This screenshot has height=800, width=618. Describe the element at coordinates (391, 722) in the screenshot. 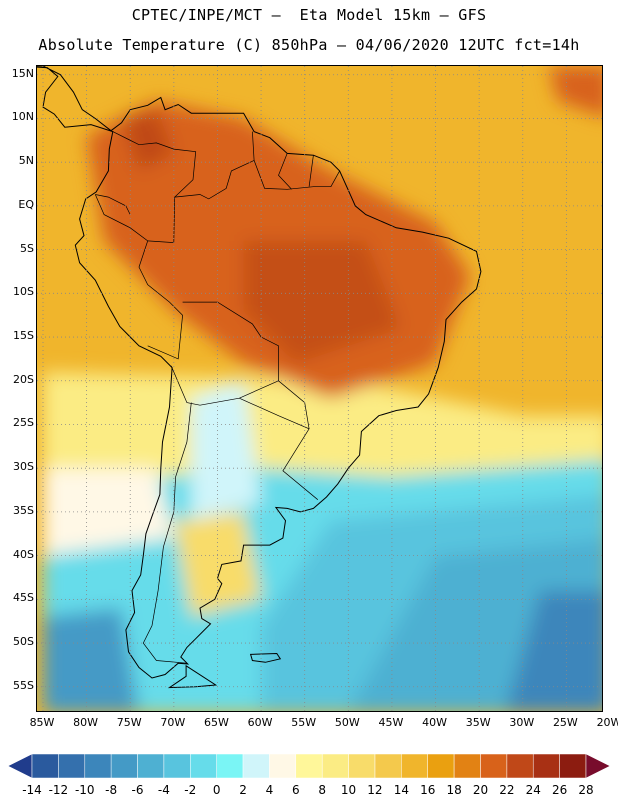

I see `lon-label: 45W` at that location.